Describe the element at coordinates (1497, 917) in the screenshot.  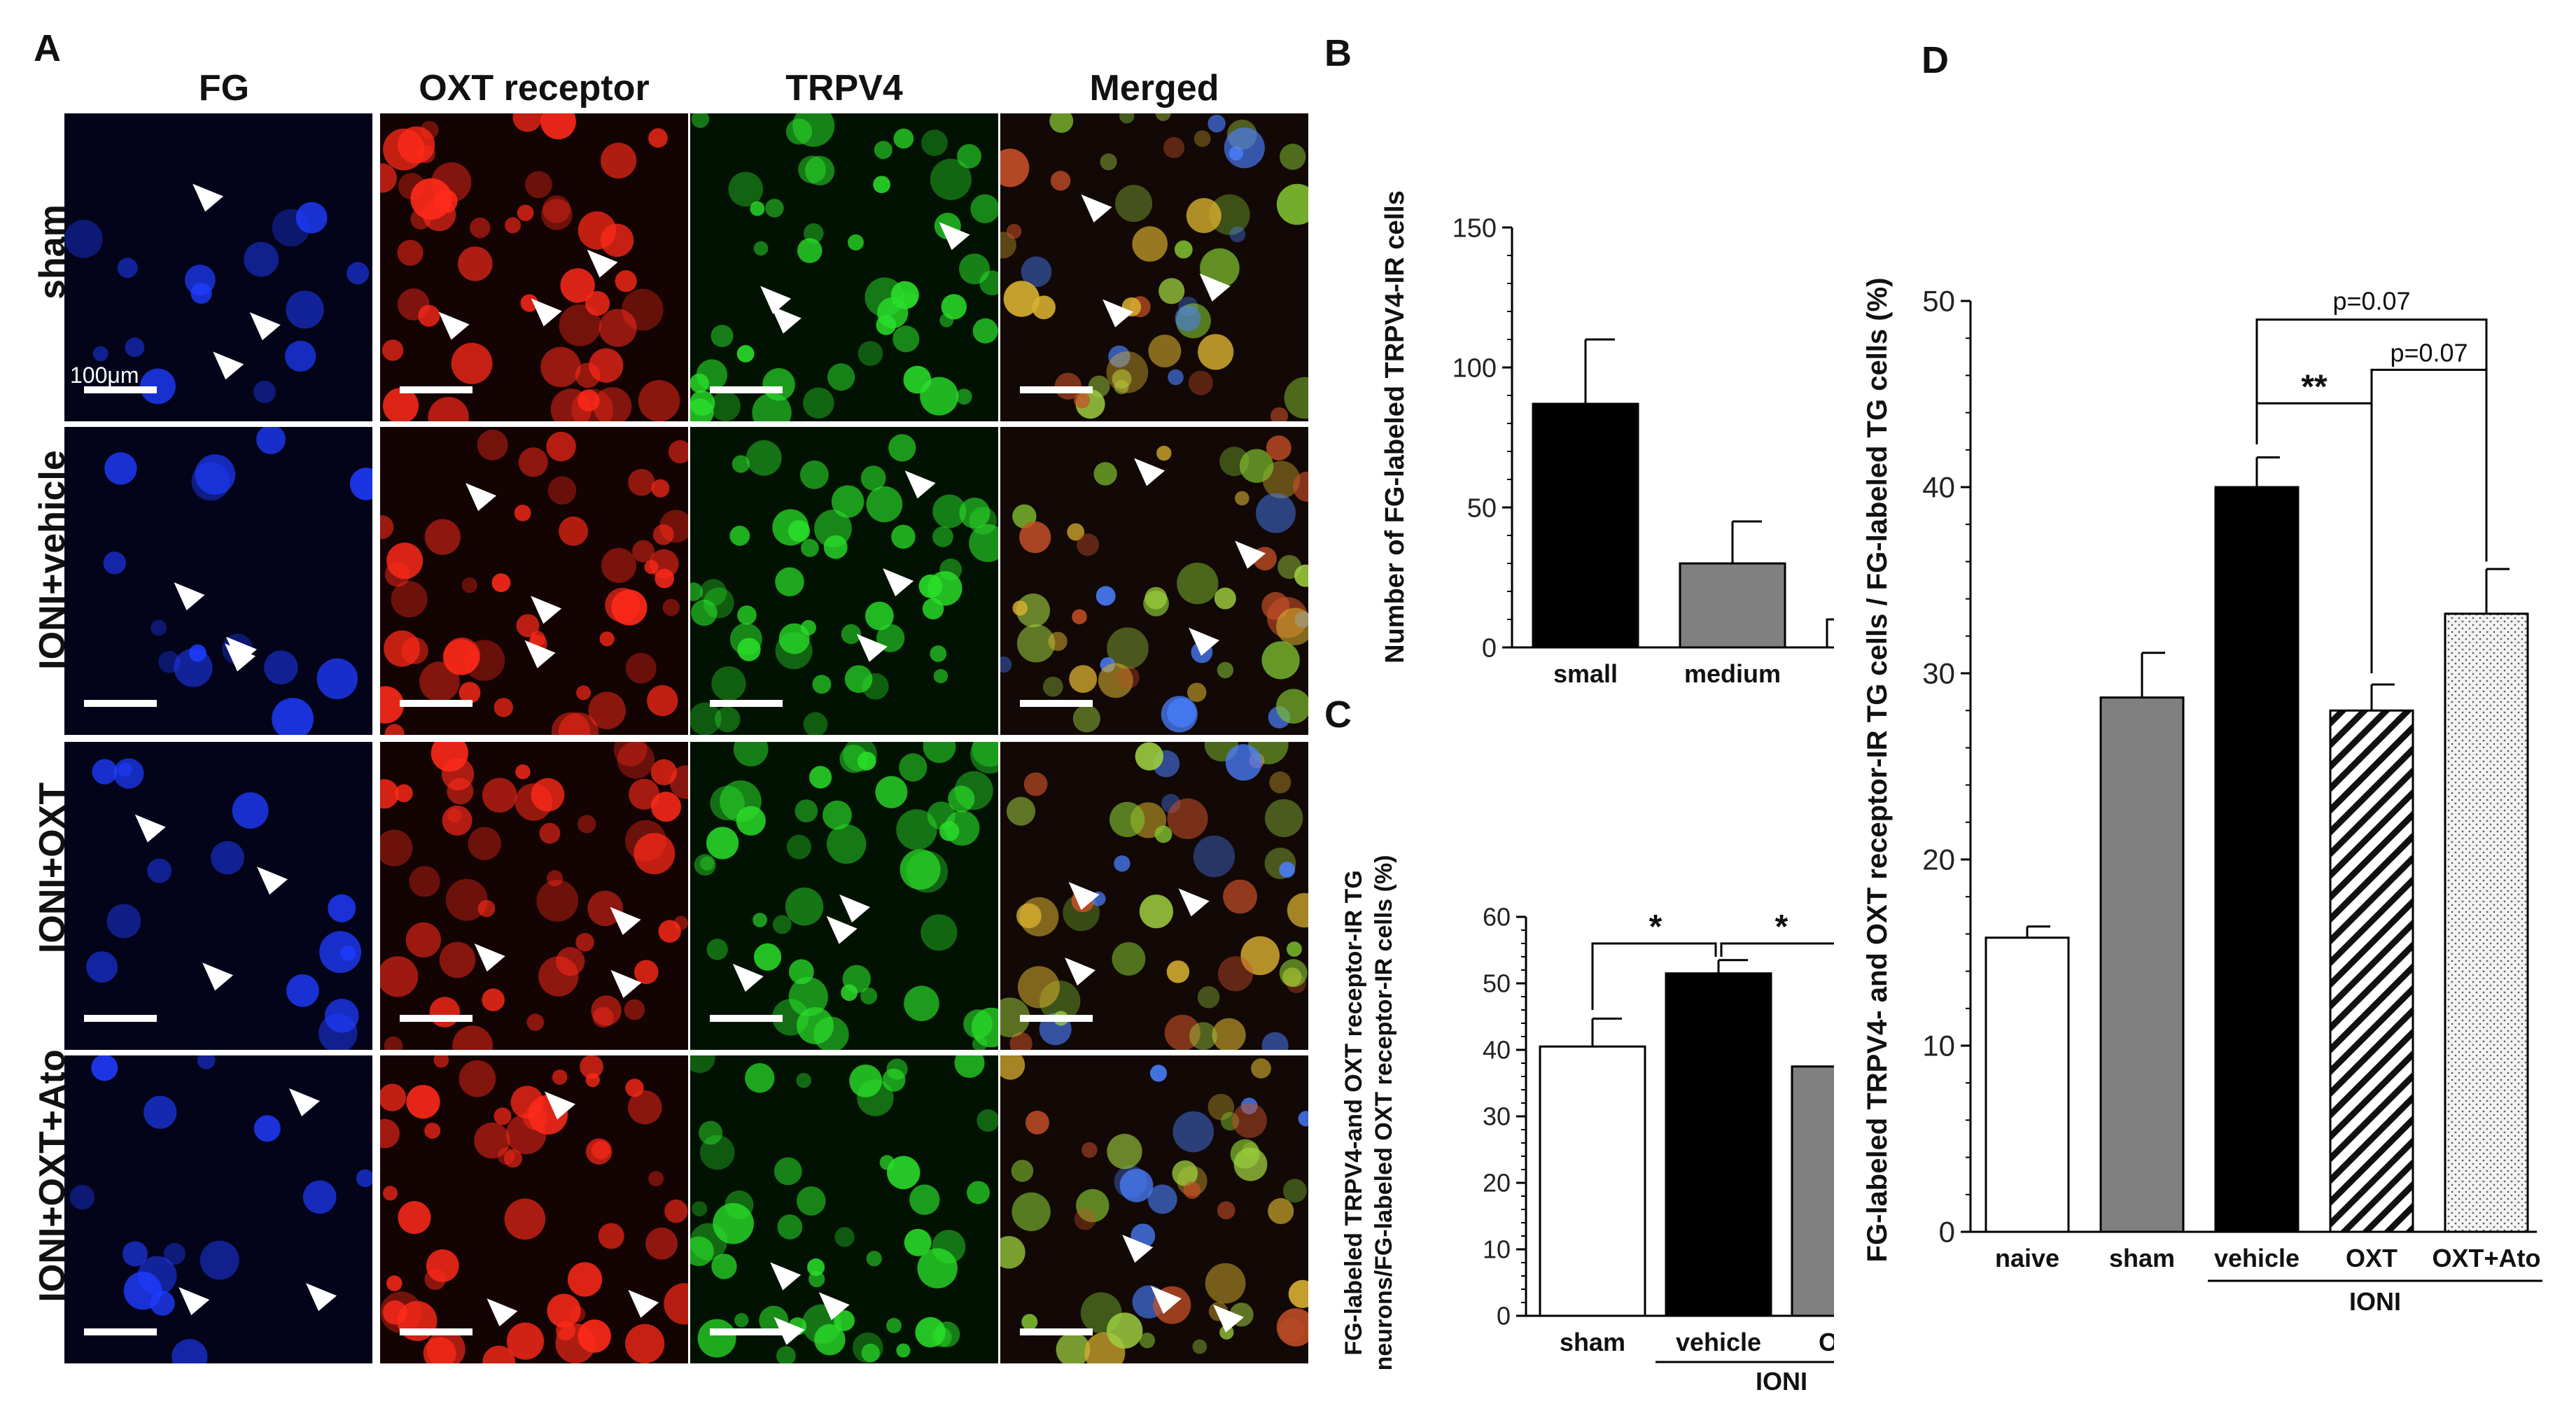
I see `y-tick-label: 60` at that location.